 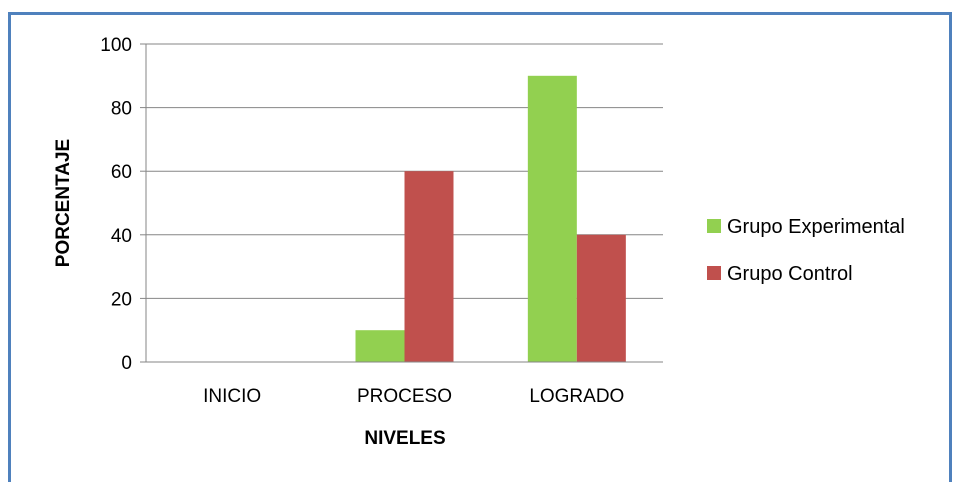 What do you see at coordinates (121, 172) in the screenshot?
I see `y-tick-label: 60` at bounding box center [121, 172].